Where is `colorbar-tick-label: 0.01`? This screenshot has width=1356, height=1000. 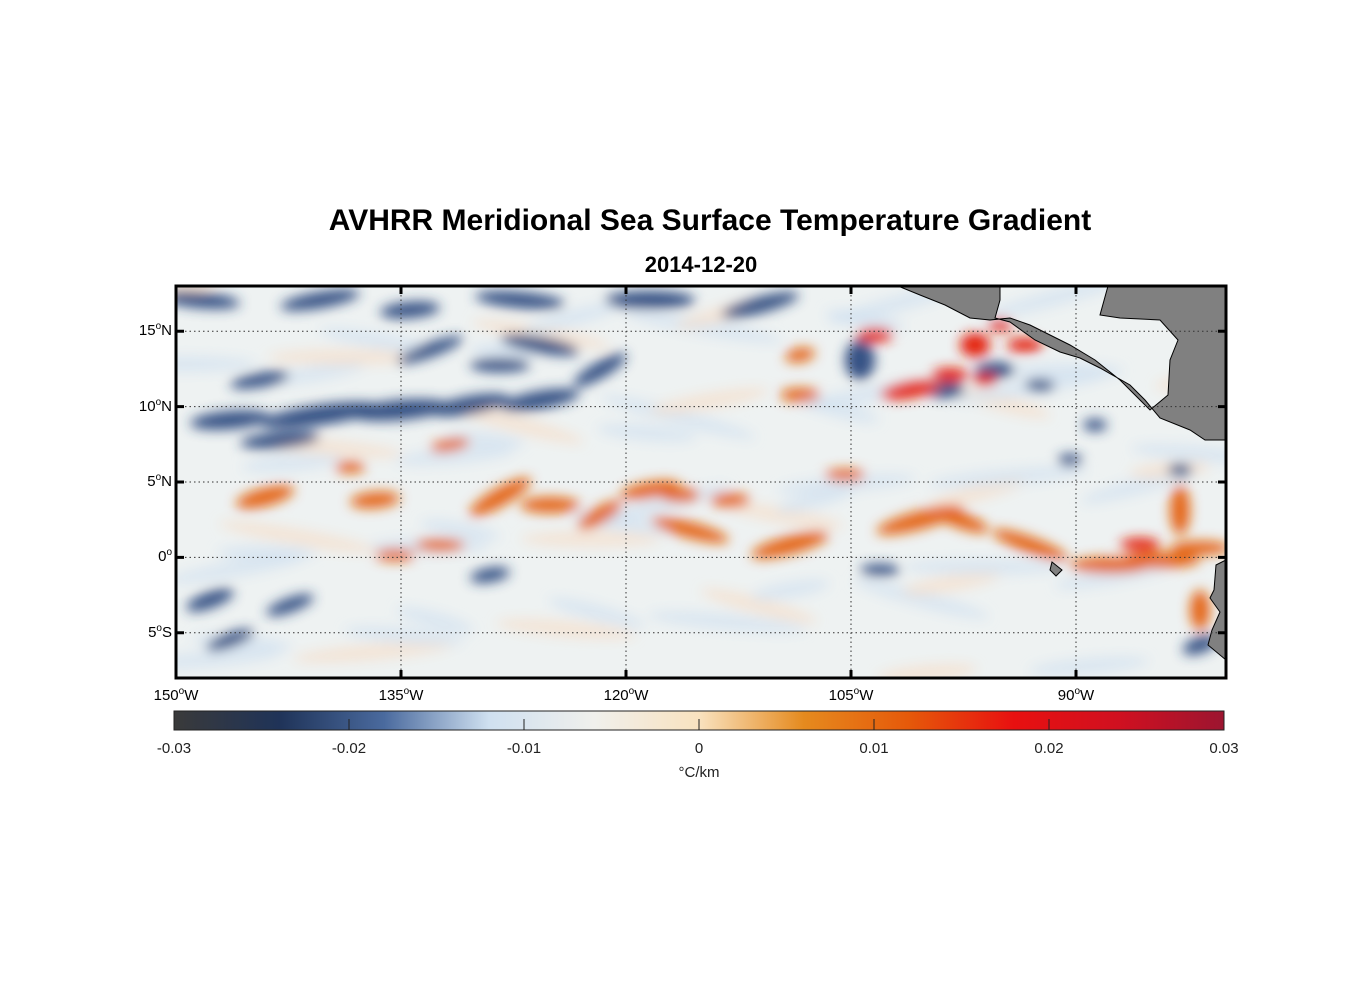 colorbar-tick-label: 0.01 is located at coordinates (874, 748).